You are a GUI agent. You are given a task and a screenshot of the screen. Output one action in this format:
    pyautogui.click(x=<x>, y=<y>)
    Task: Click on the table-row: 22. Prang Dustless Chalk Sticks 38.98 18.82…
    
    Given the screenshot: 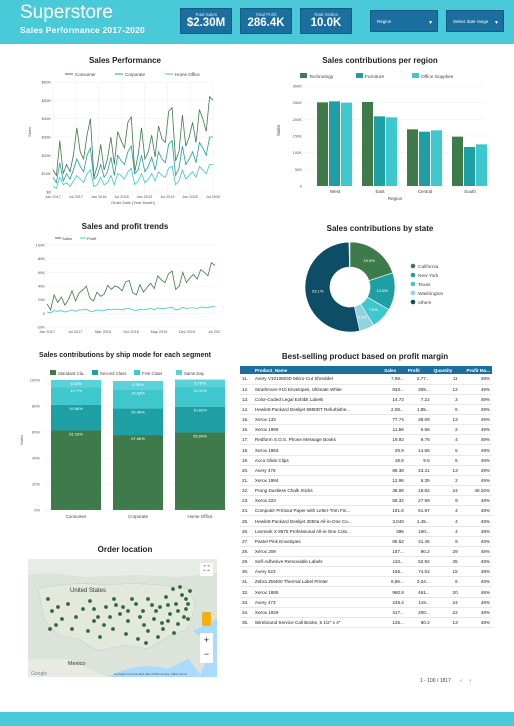 What is the action you would take?
    pyautogui.click(x=366, y=491)
    